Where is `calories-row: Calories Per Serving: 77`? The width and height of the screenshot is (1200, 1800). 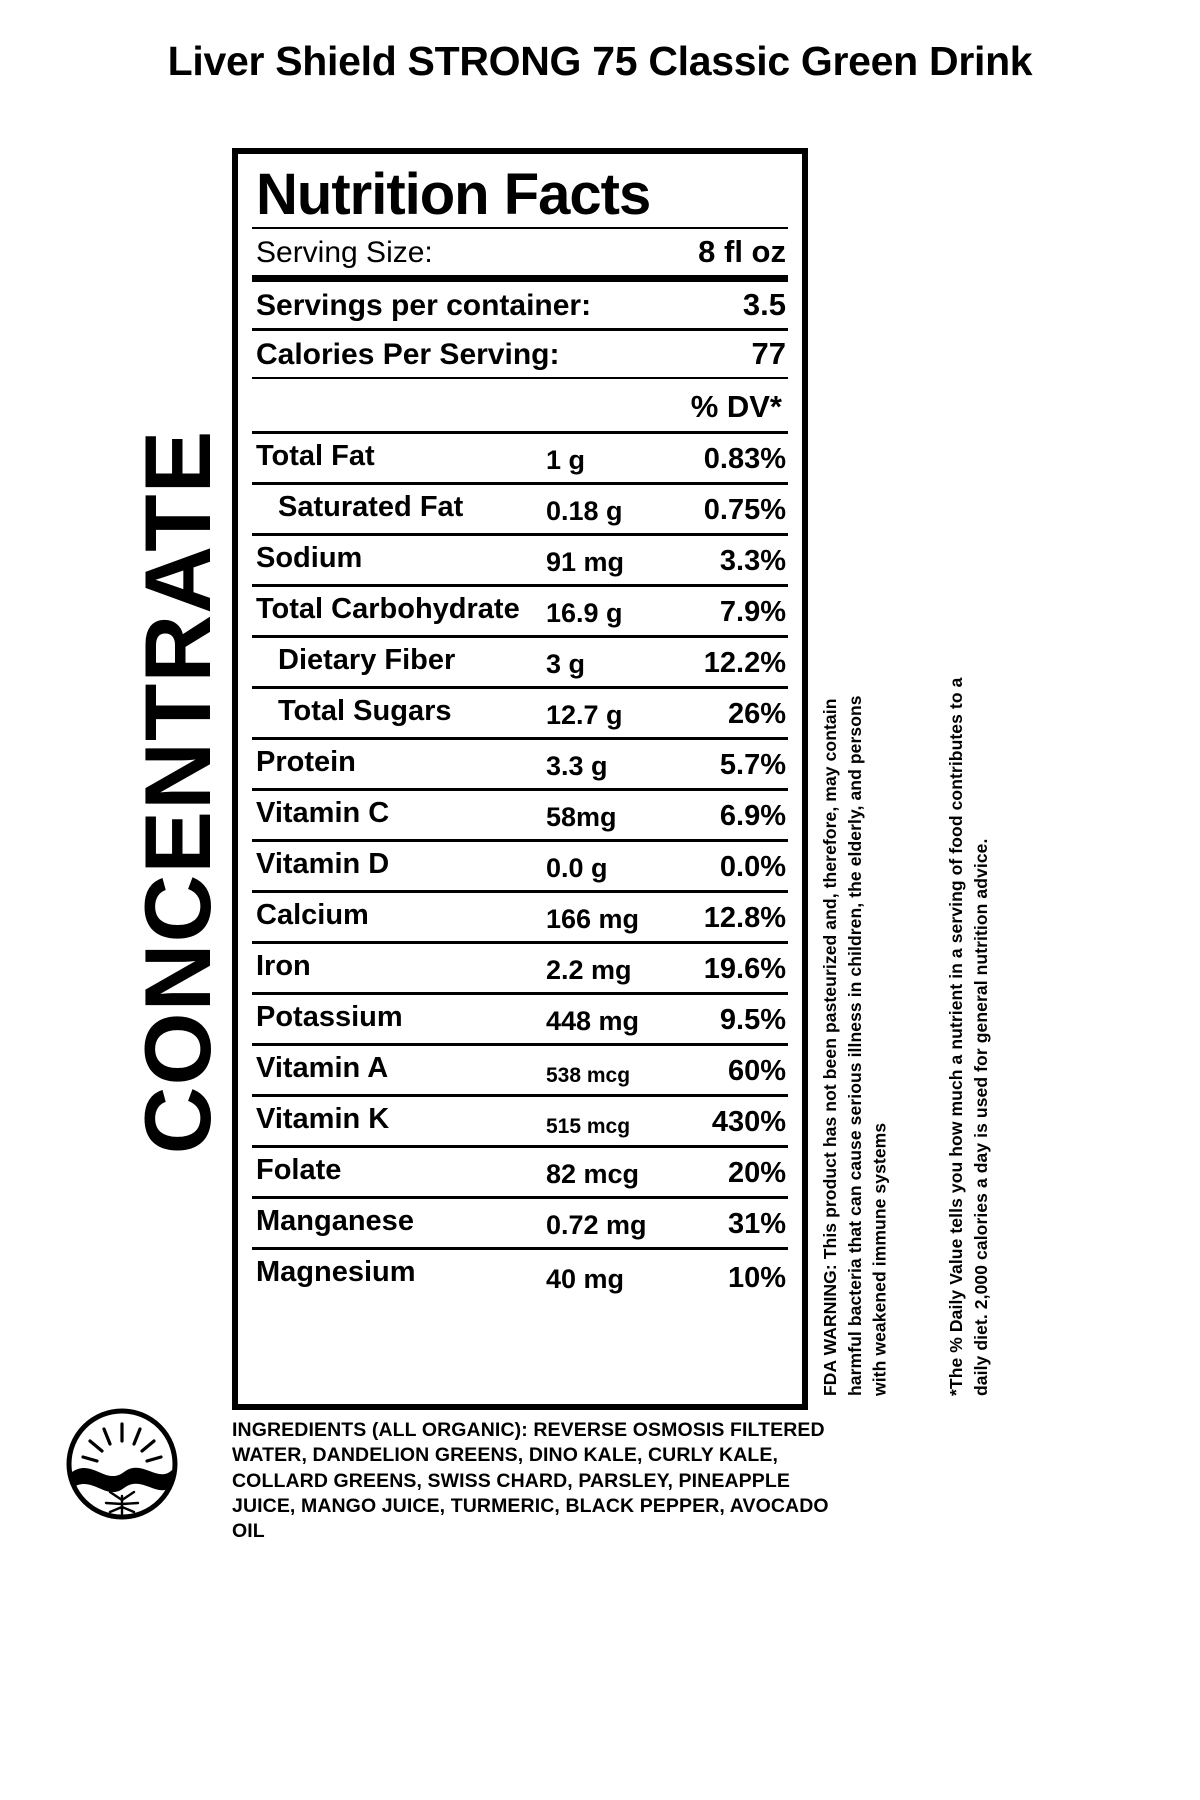 calories-row: Calories Per Serving: 77 is located at coordinates (520, 355).